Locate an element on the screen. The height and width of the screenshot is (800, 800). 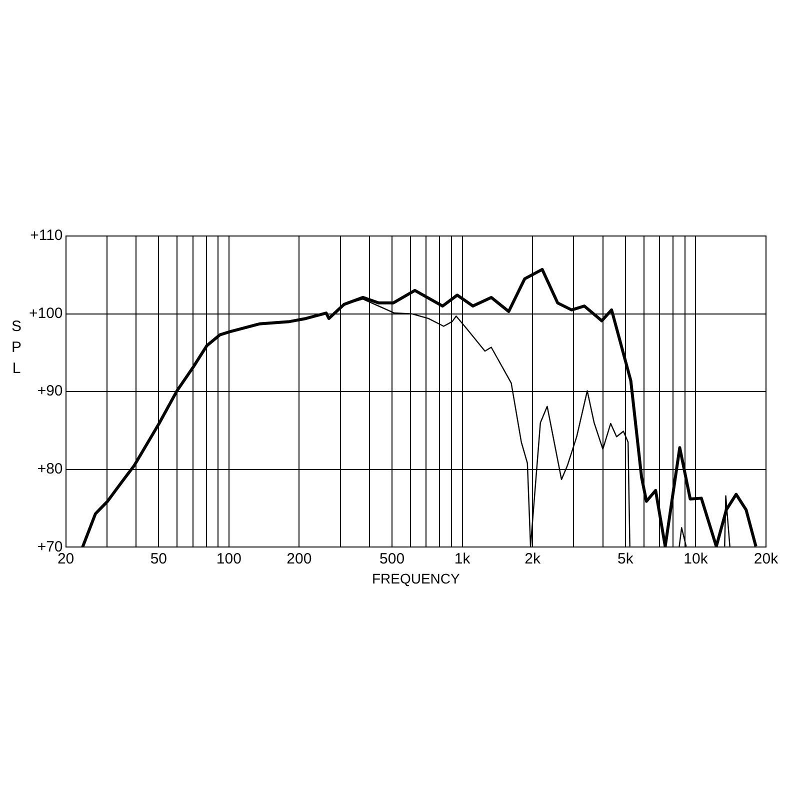
y-tick-label: +100 is located at coordinates (45, 313).